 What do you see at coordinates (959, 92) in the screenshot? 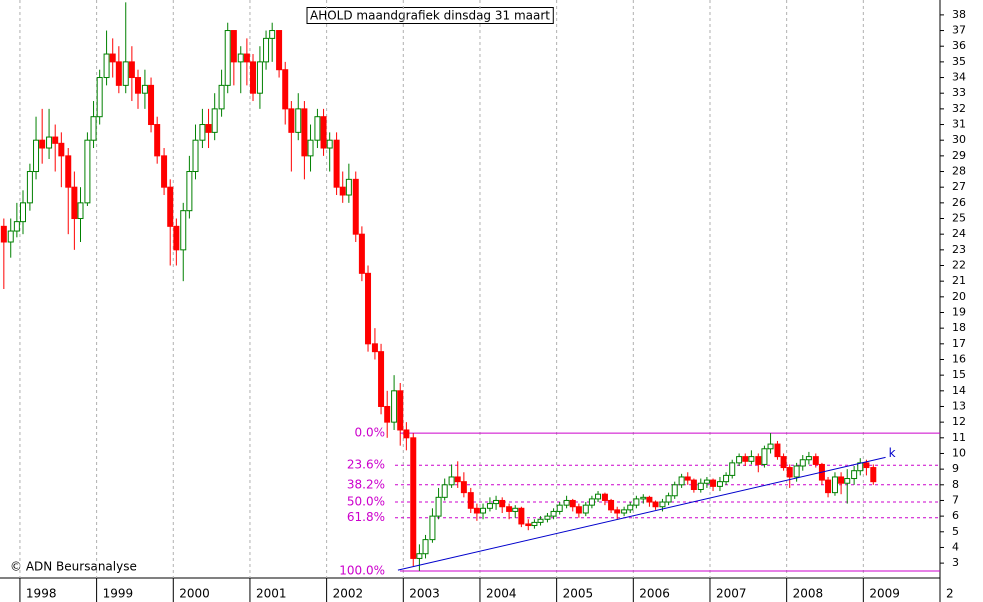
I see `y-tick-label: 33` at bounding box center [959, 92].